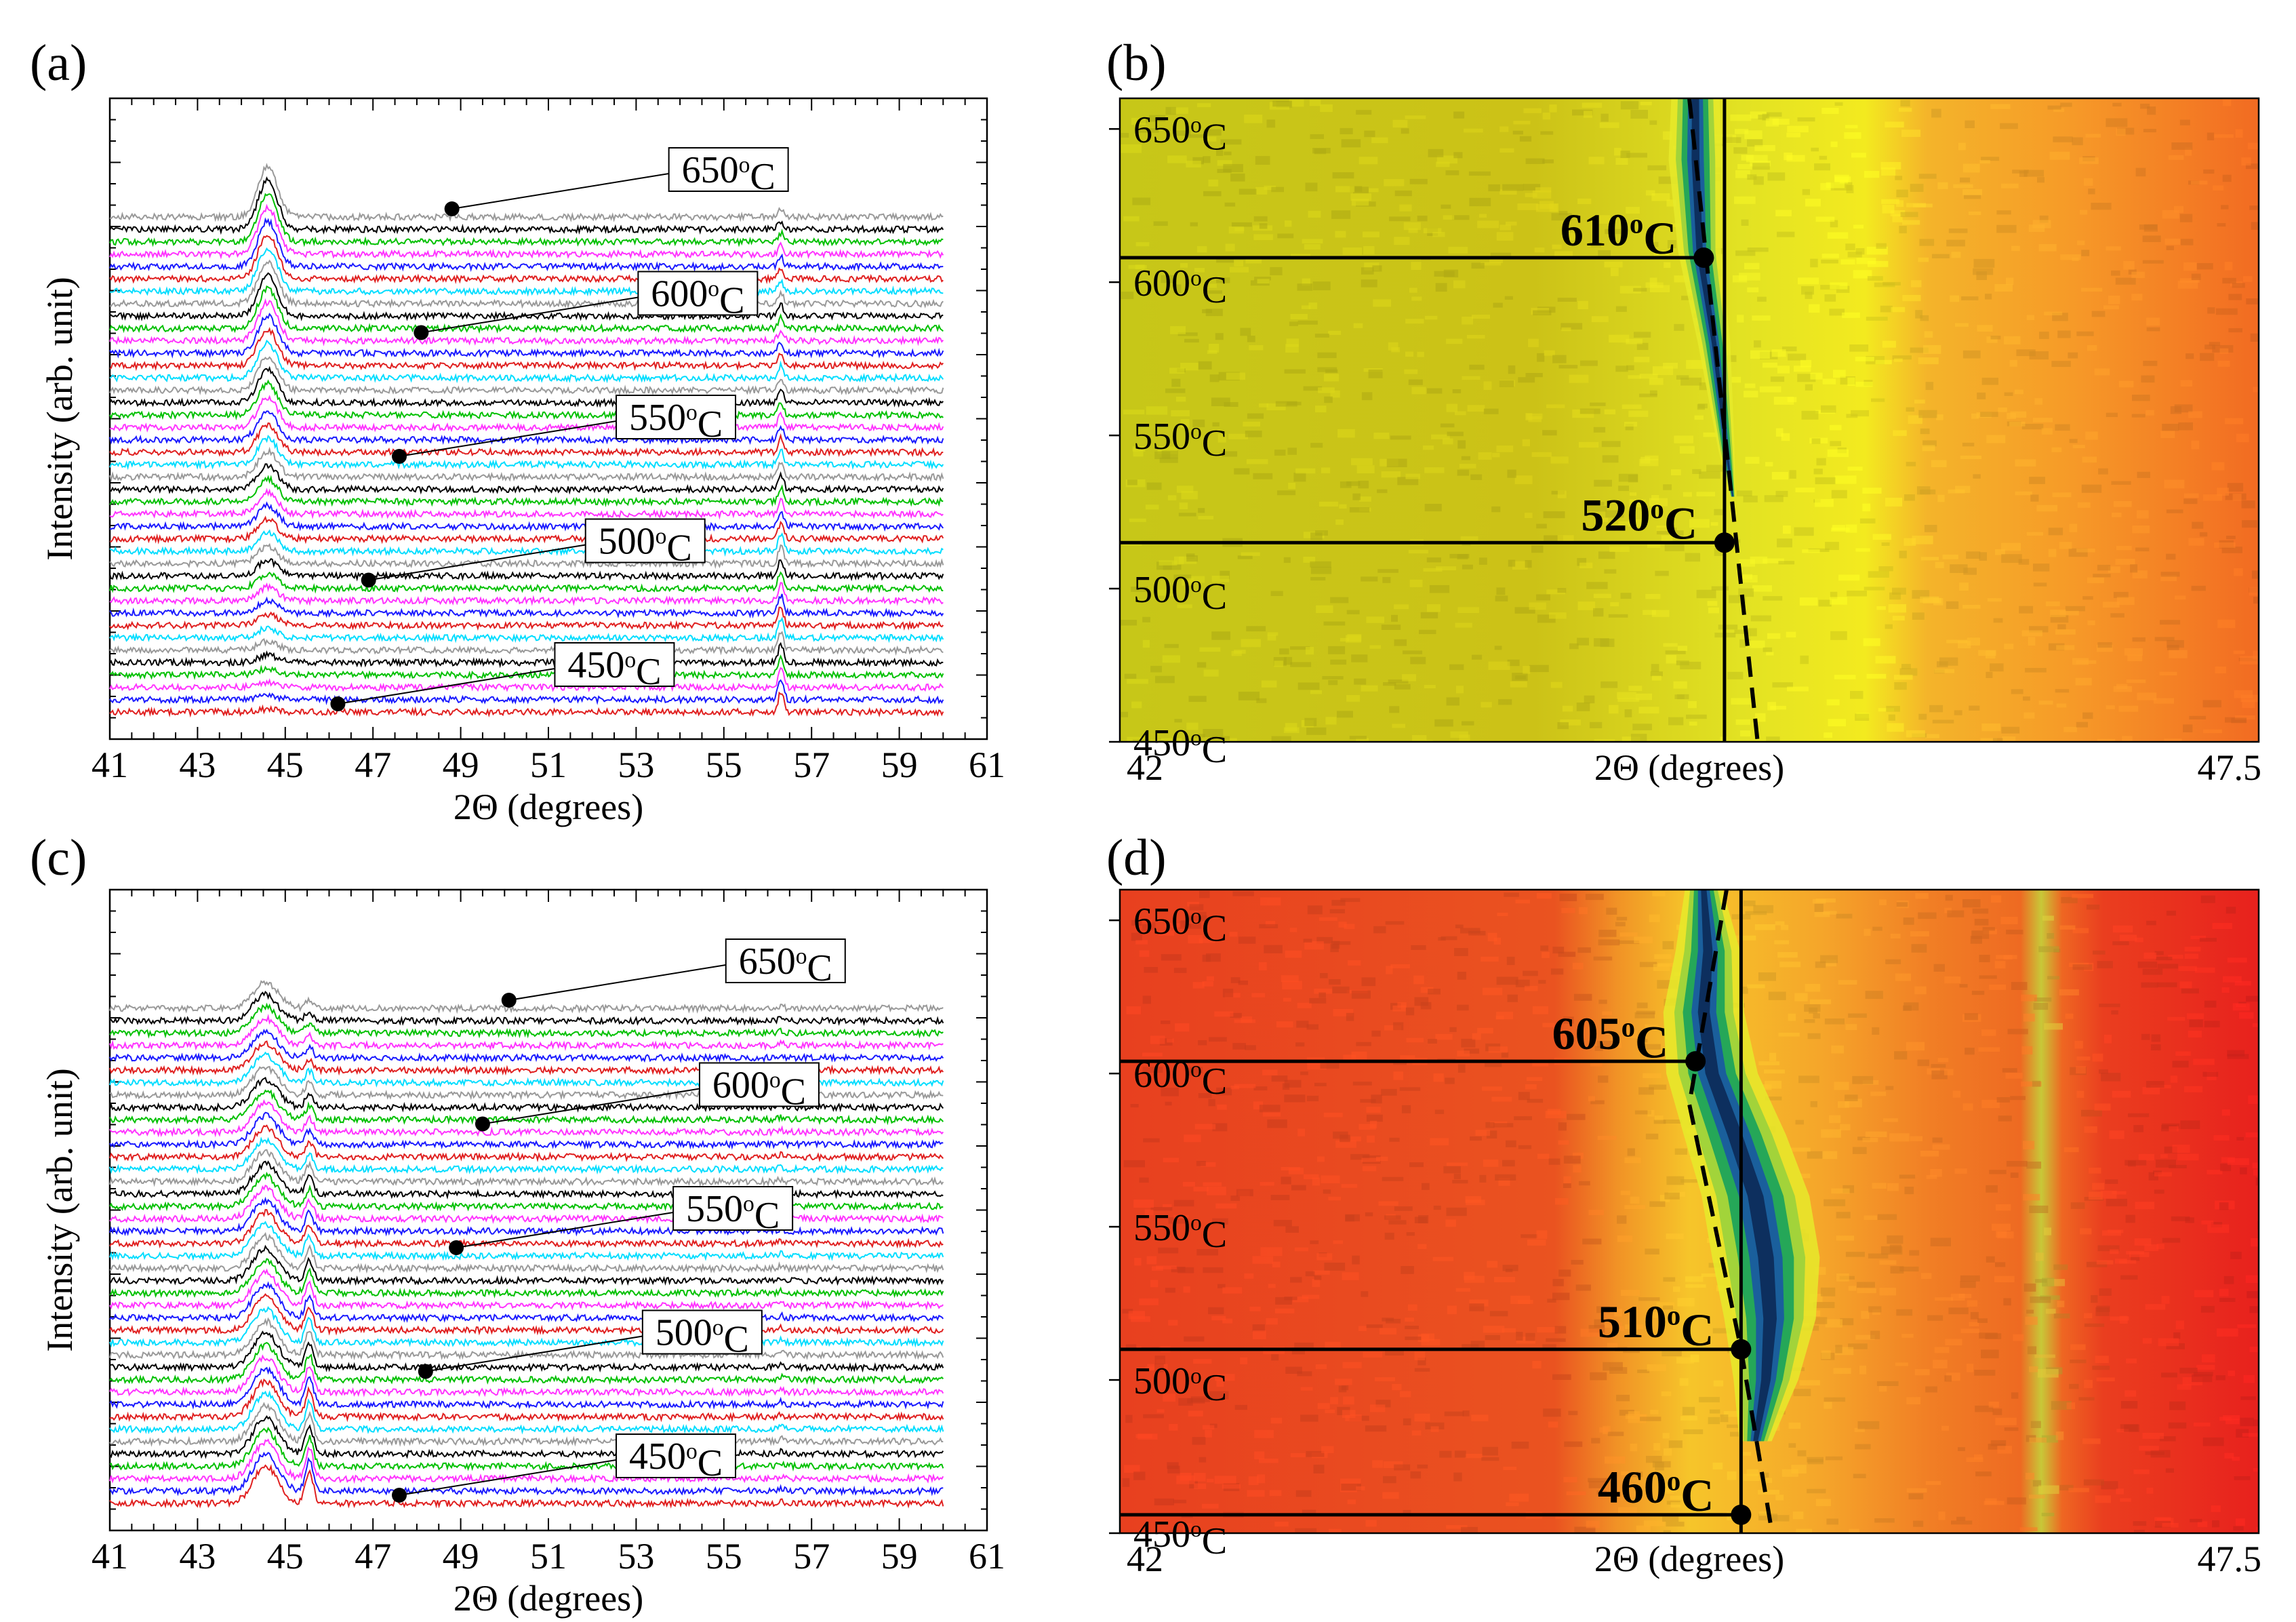  What do you see at coordinates (58, 857) in the screenshot?
I see `panel-c-letter: (c)` at bounding box center [58, 857].